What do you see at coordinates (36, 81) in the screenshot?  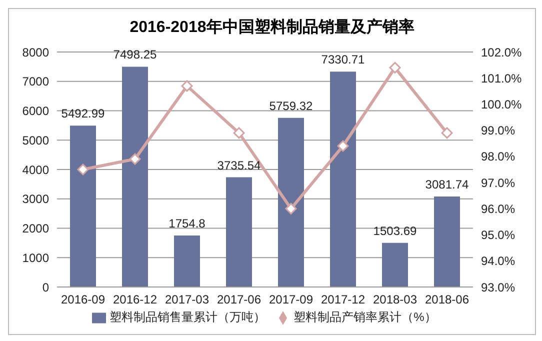 I see `y-tick-label: 7000` at bounding box center [36, 81].